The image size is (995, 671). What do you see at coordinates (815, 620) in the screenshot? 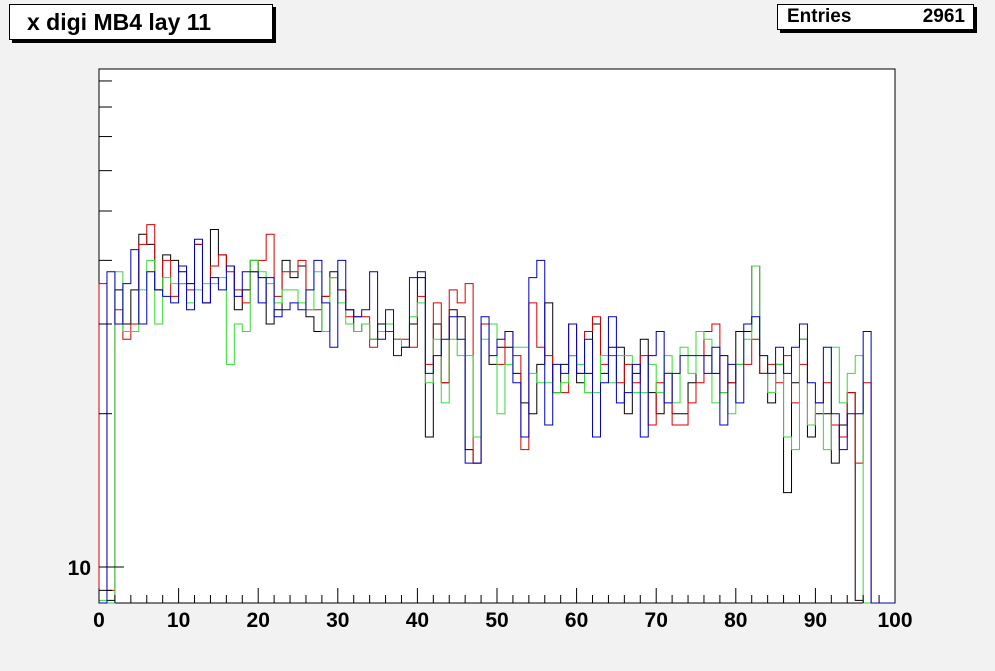
I see `x-tick-label: 90` at bounding box center [815, 620].